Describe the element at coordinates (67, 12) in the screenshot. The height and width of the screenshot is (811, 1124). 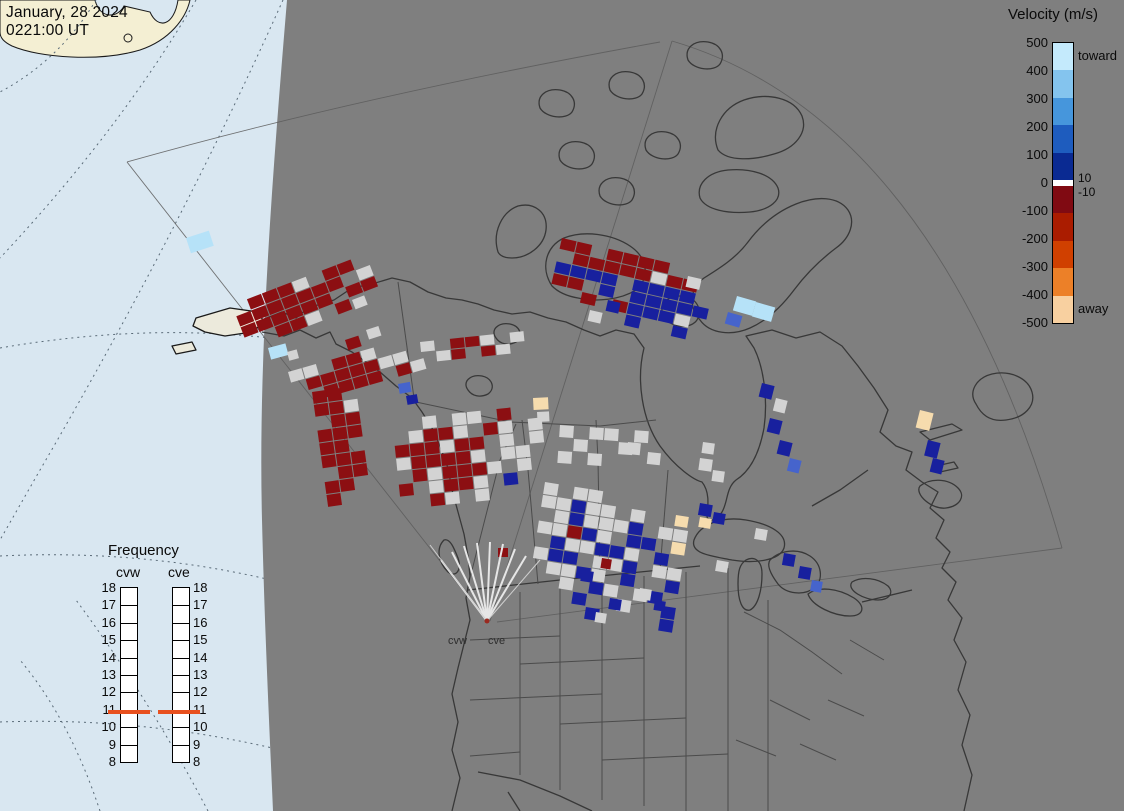
I see `date-label: January, 28 2024` at that location.